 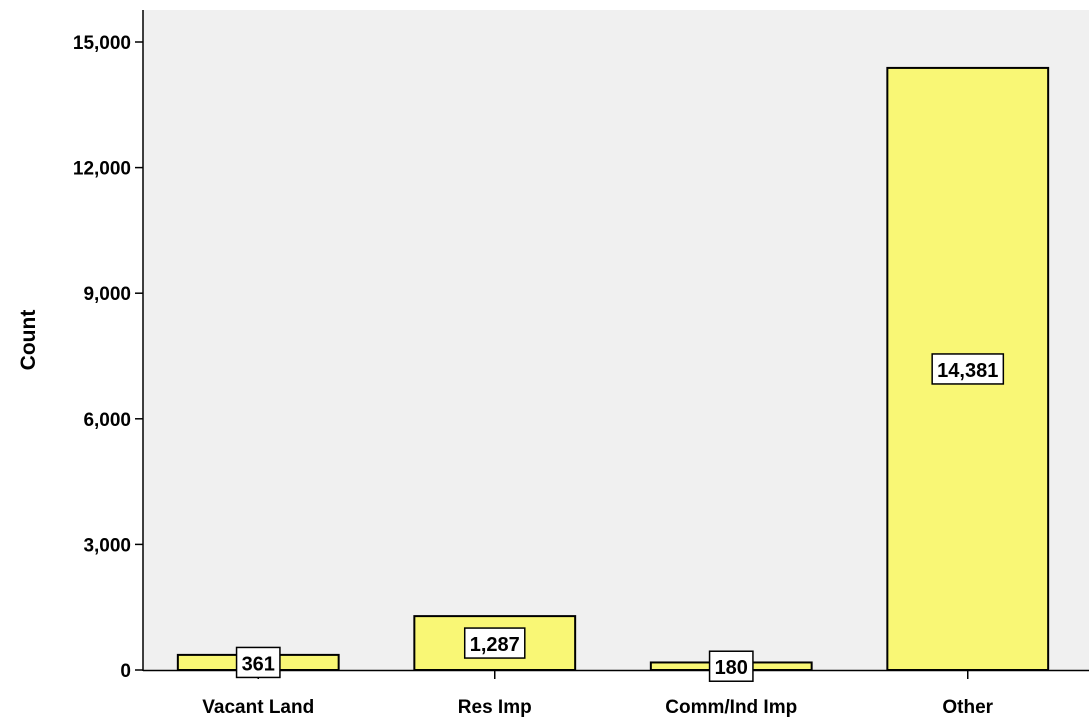 I want to click on y-tick-label: 9,000, so click(x=107, y=294).